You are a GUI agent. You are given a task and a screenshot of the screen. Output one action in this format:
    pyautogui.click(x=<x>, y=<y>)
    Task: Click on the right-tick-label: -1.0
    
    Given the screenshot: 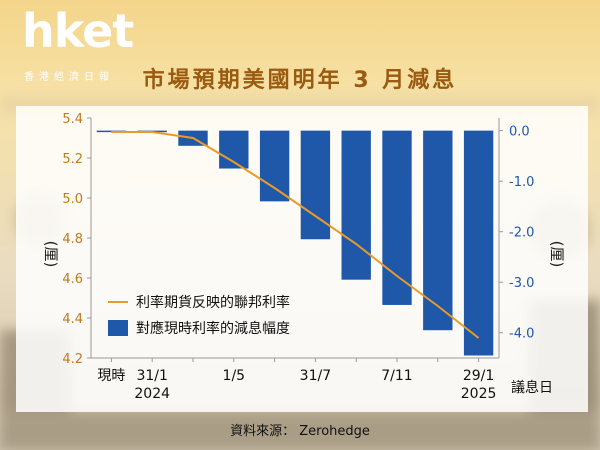 What is the action you would take?
    pyautogui.click(x=521, y=182)
    